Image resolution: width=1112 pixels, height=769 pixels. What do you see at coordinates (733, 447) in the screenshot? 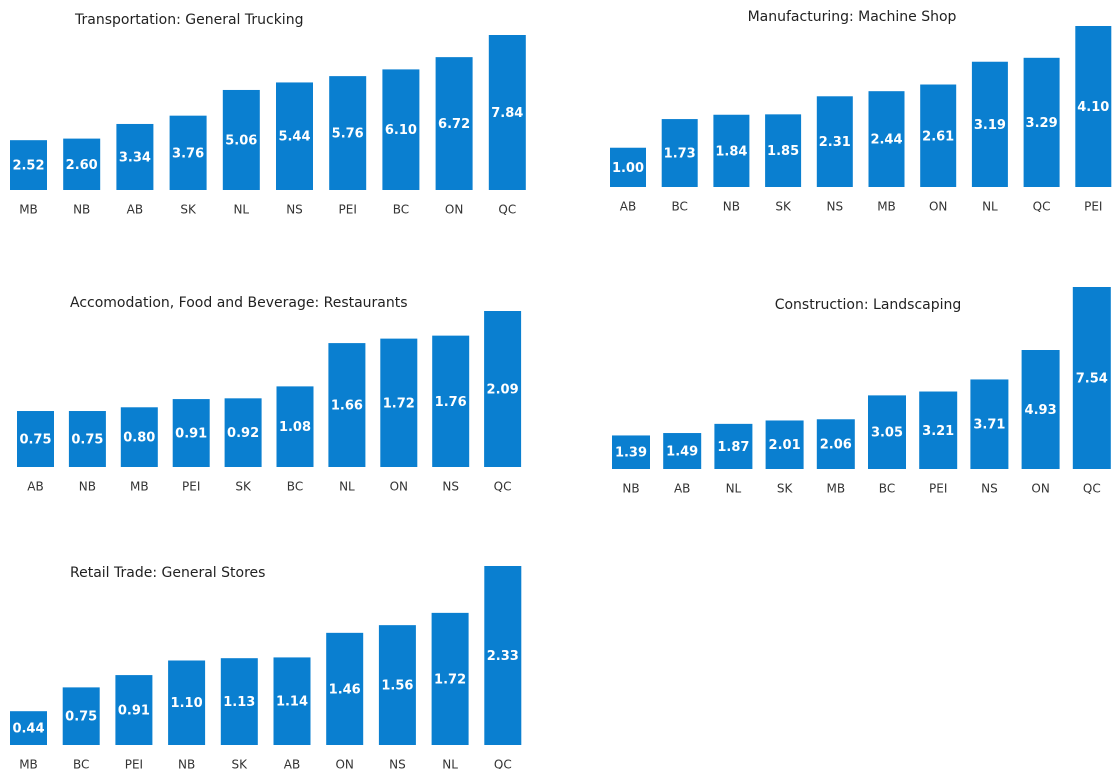
I see `value-label: 1.87` at bounding box center [733, 447].